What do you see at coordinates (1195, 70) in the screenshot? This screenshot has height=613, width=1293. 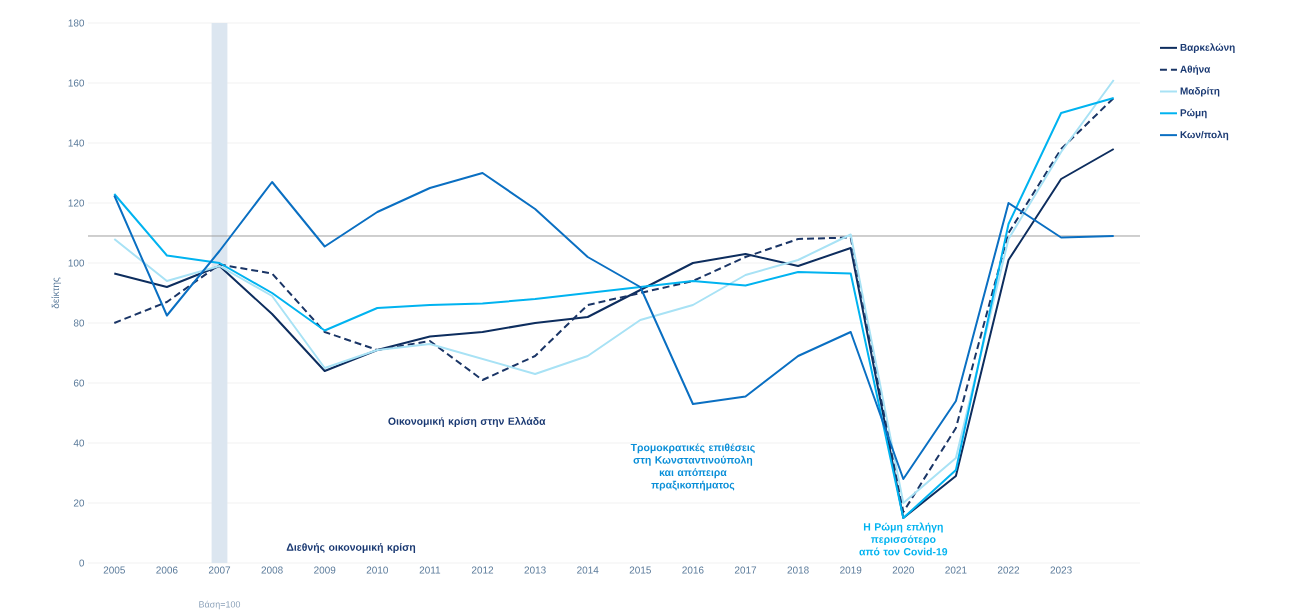 I see `legend-label: Αθήνα` at bounding box center [1195, 70].